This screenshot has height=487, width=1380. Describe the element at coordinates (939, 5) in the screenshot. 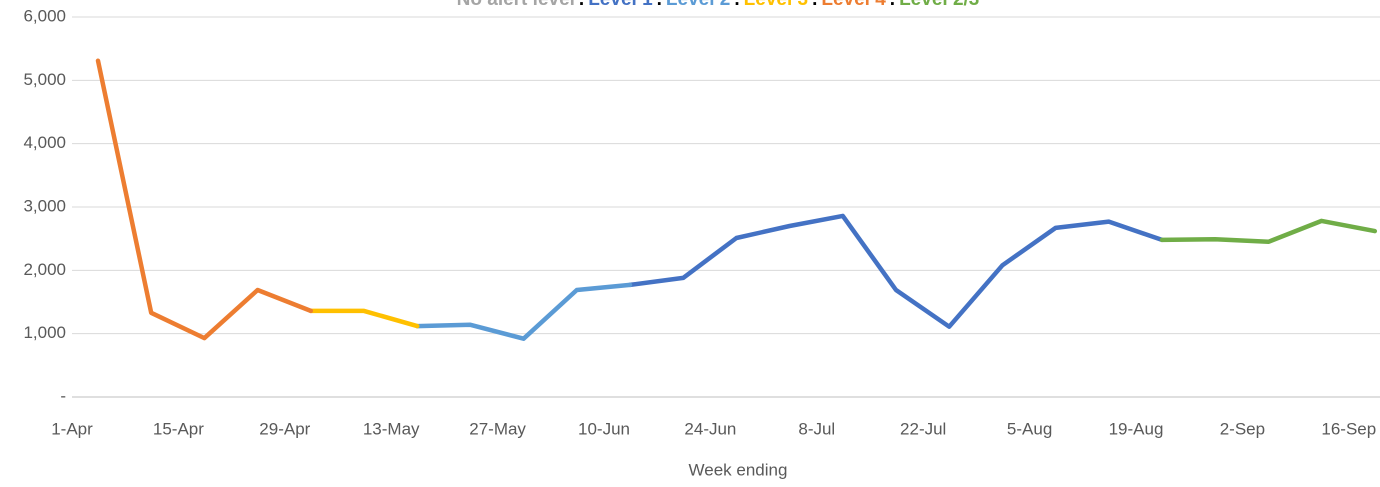

I see `legend-entry: Level 2/3` at that location.